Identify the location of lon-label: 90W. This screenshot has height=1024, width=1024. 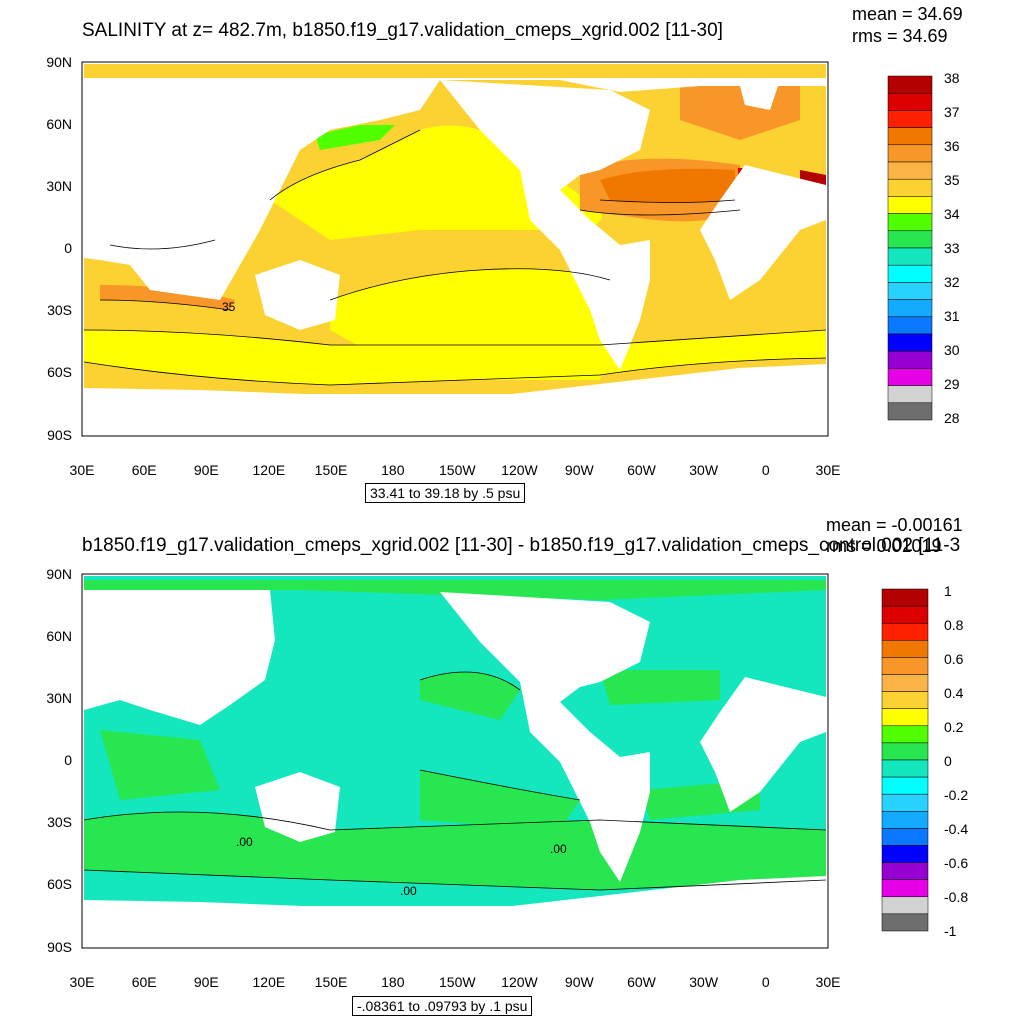
(579, 982).